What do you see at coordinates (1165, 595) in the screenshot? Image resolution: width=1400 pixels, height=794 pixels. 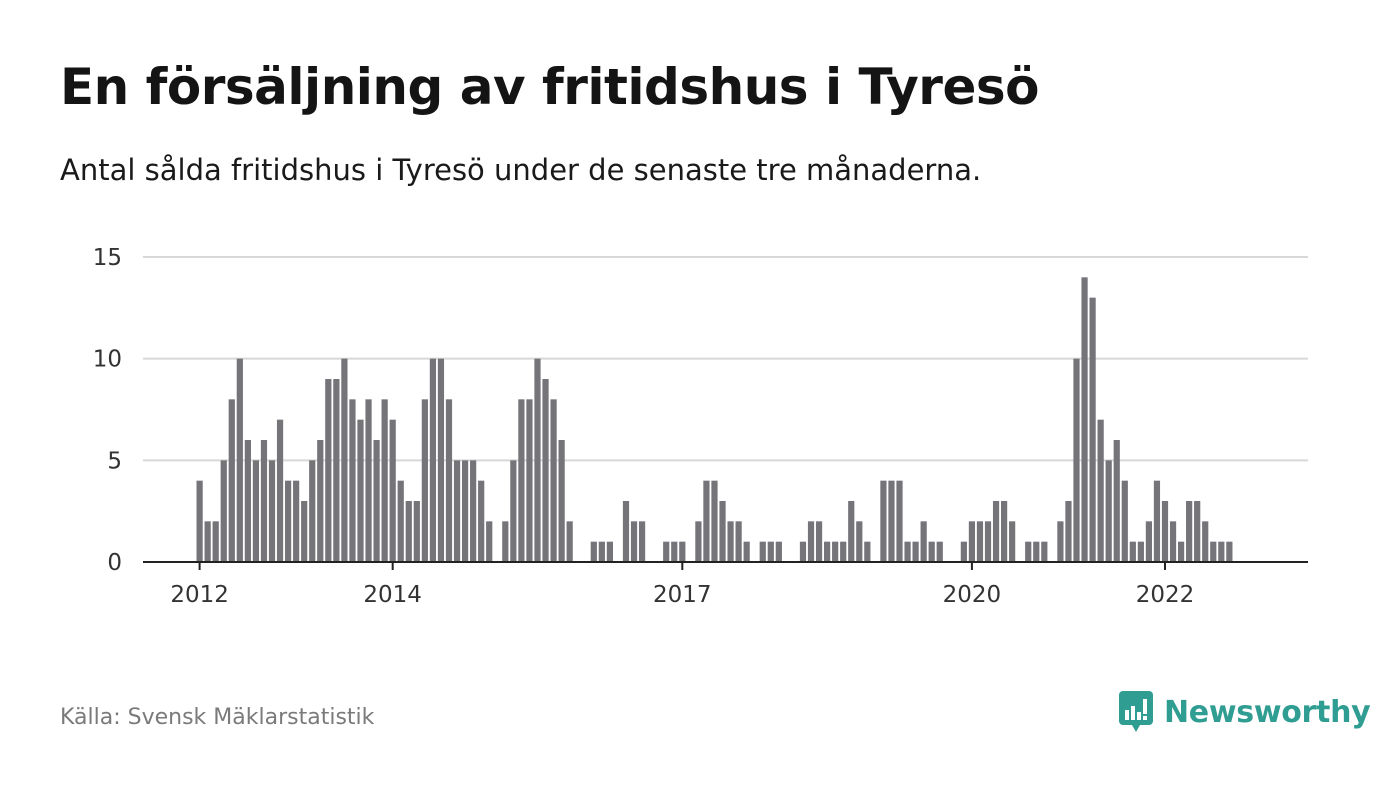 I see `x-tick-label: 2022` at bounding box center [1165, 595].